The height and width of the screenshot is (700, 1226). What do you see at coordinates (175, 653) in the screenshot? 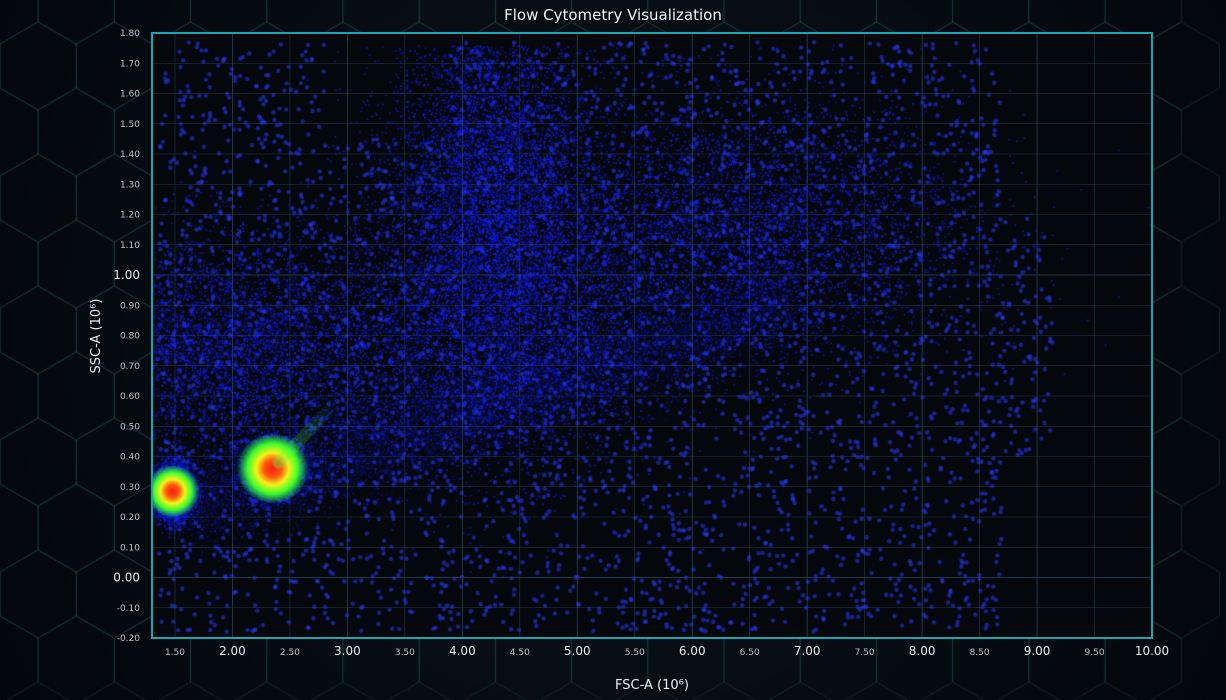
I see `x-tick-label: 1.50` at bounding box center [175, 653].